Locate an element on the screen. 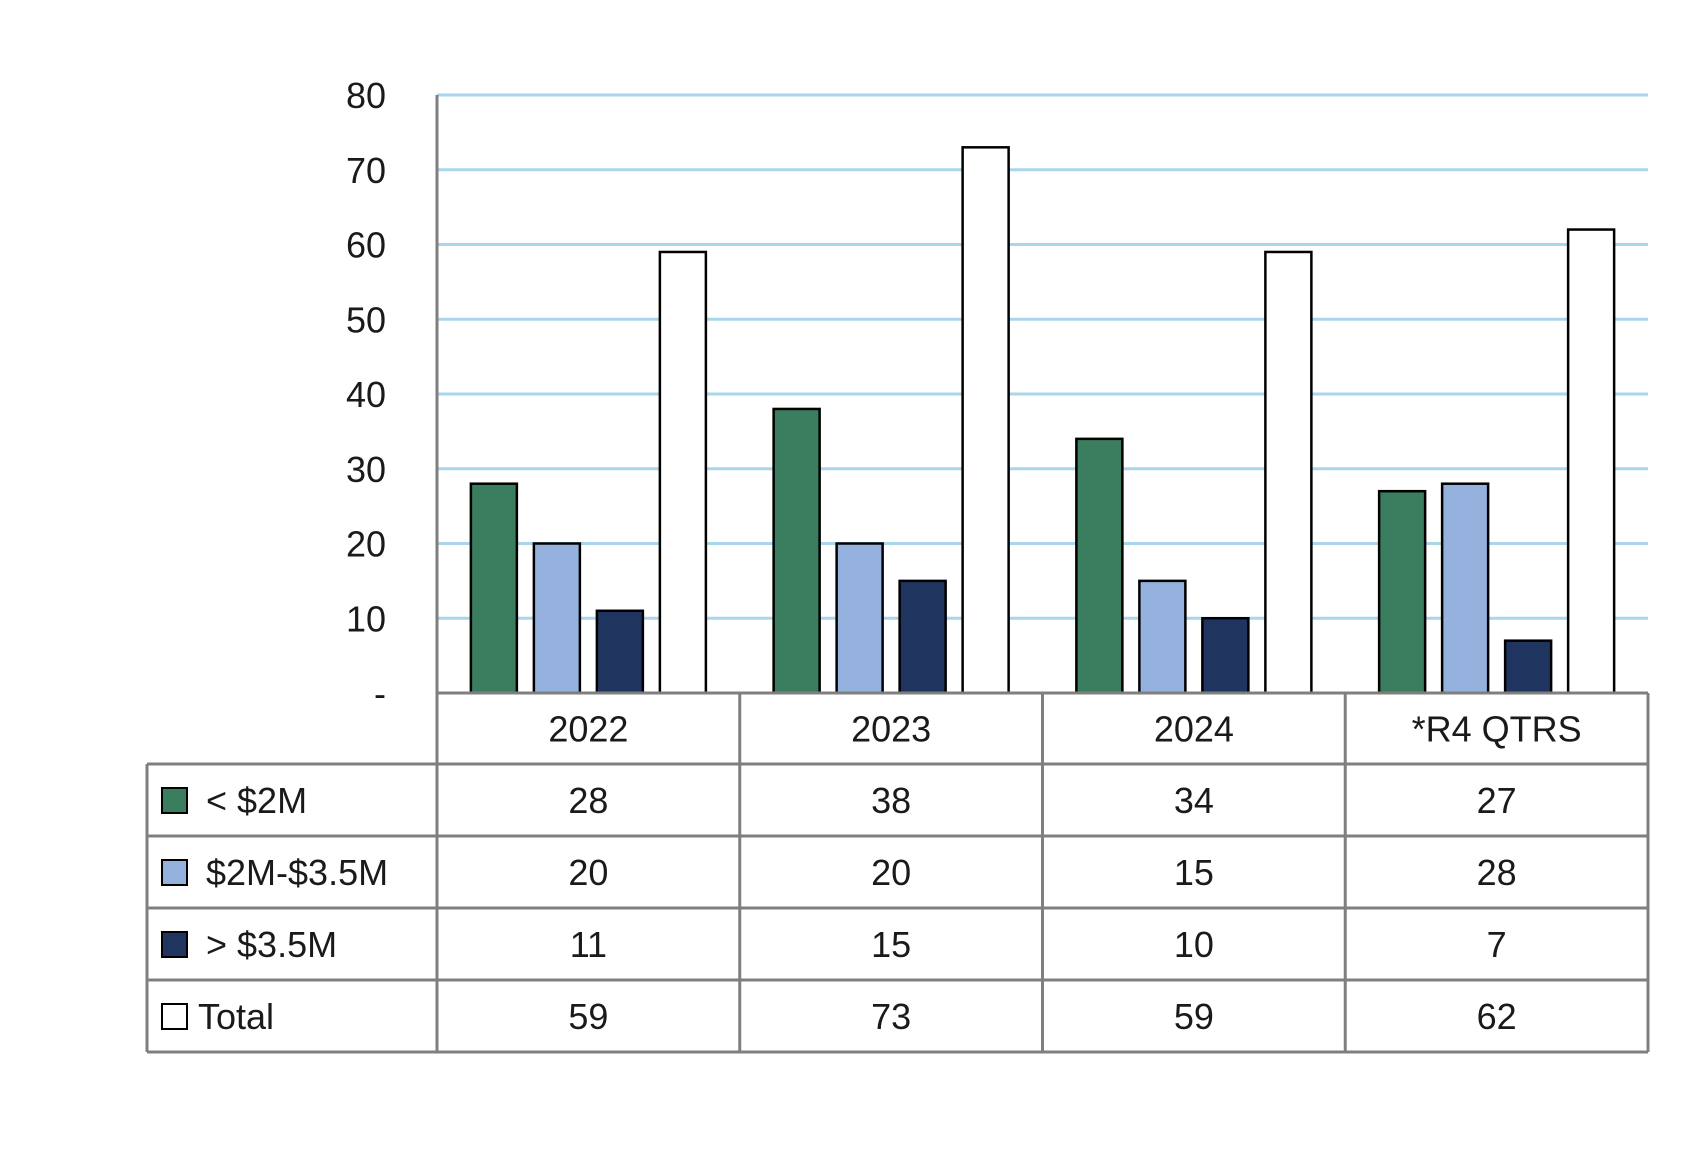 The height and width of the screenshot is (1155, 1700). data-label-3-5m-2022: 11 is located at coordinates (588, 944).